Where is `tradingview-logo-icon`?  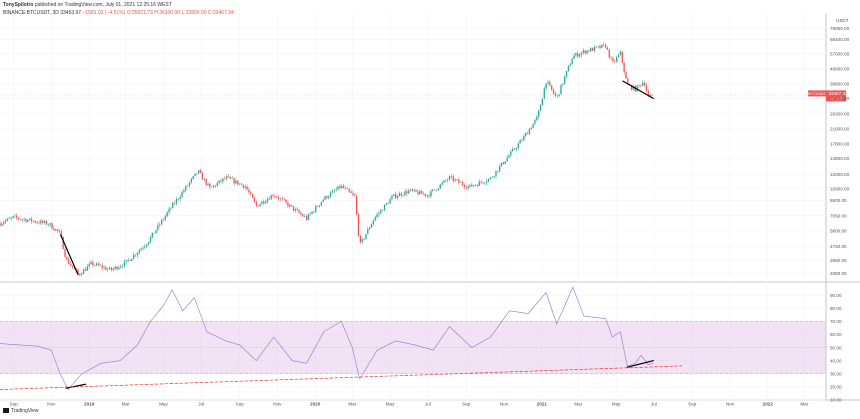
tradingview-logo-icon is located at coordinates (6, 411).